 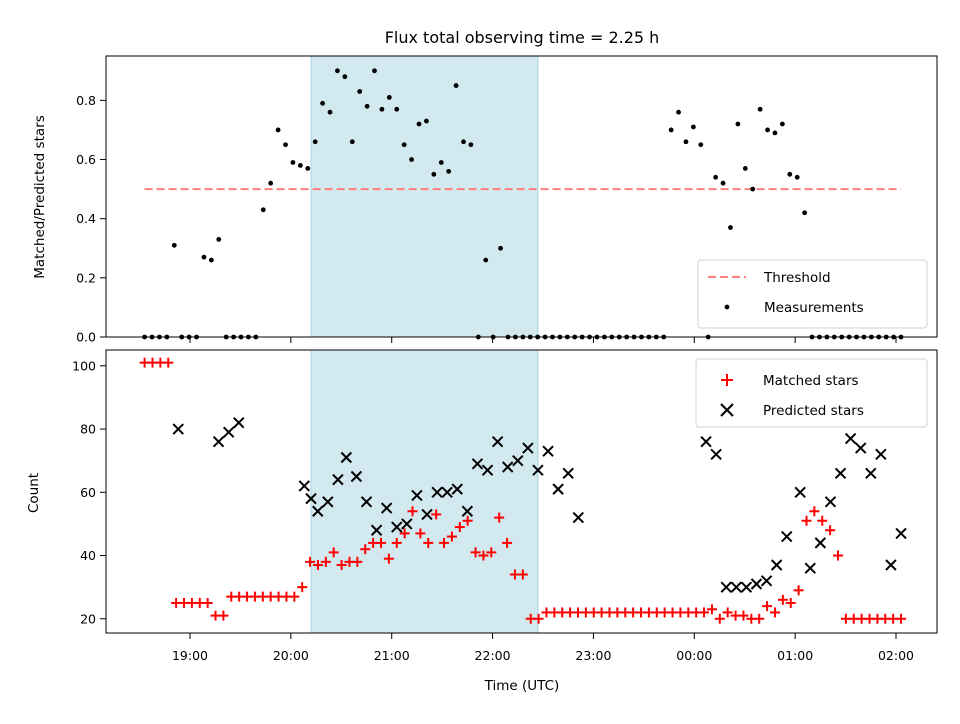 I want to click on top-y-tick-label: 0.6, so click(x=86, y=159).